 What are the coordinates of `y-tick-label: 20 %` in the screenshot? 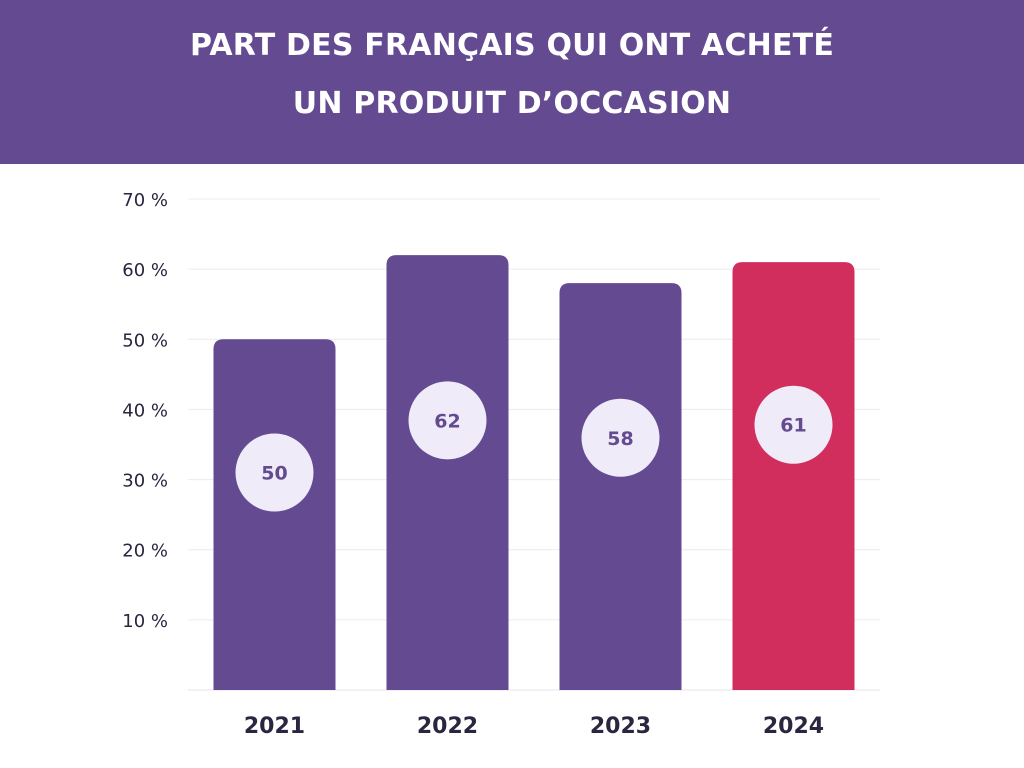 It's located at (145, 551).